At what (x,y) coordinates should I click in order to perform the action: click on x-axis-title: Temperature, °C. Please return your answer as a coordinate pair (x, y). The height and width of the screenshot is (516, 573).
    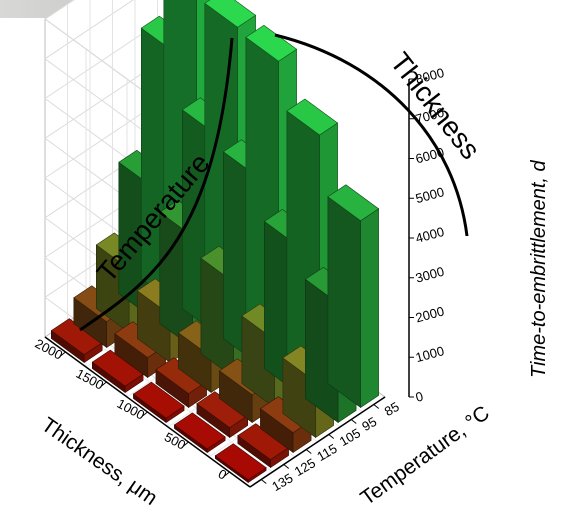
    Looking at the image, I should click on (424, 455).